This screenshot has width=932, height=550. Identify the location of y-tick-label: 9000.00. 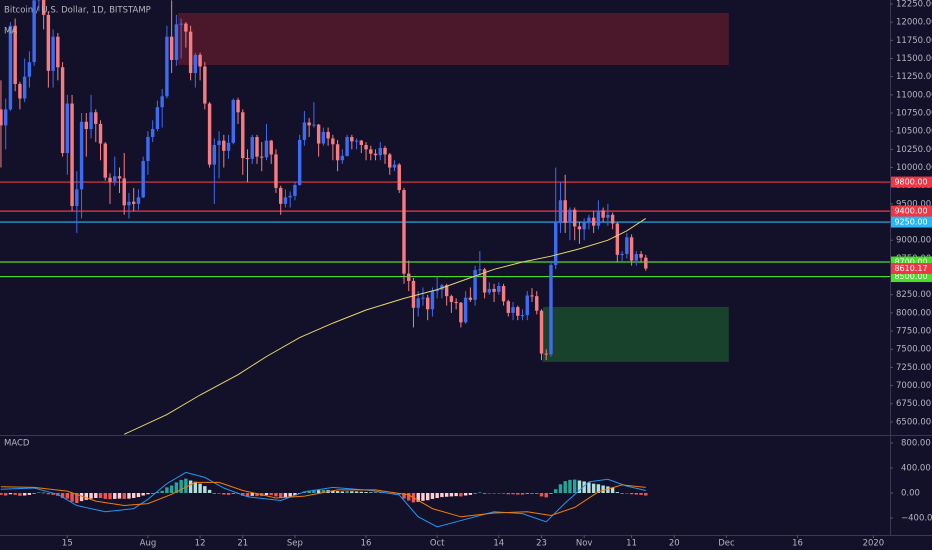
(913, 241).